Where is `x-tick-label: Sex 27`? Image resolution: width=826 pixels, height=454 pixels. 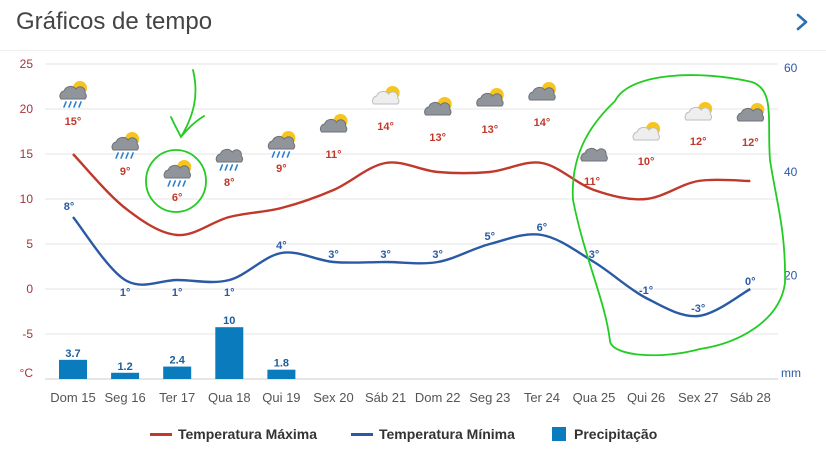 x-tick-label: Sex 27 is located at coordinates (698, 397).